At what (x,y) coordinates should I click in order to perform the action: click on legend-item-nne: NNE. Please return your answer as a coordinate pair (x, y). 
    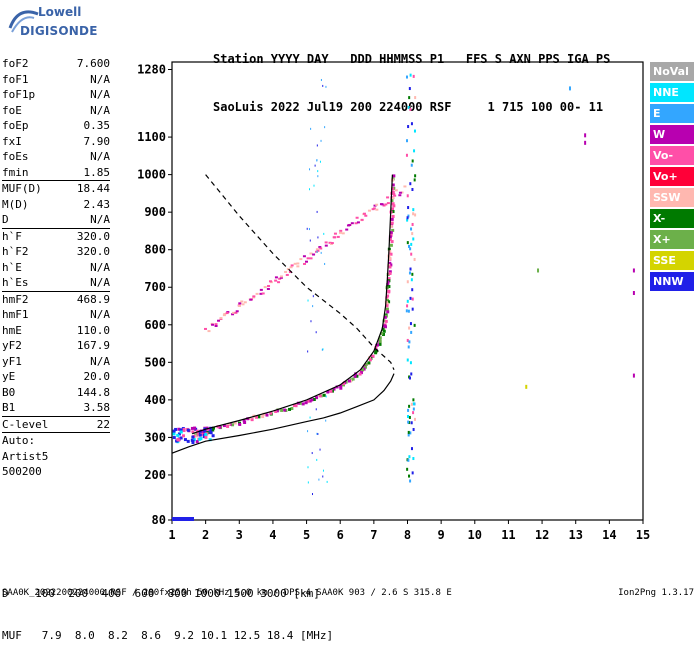
    Looking at the image, I should click on (672, 92).